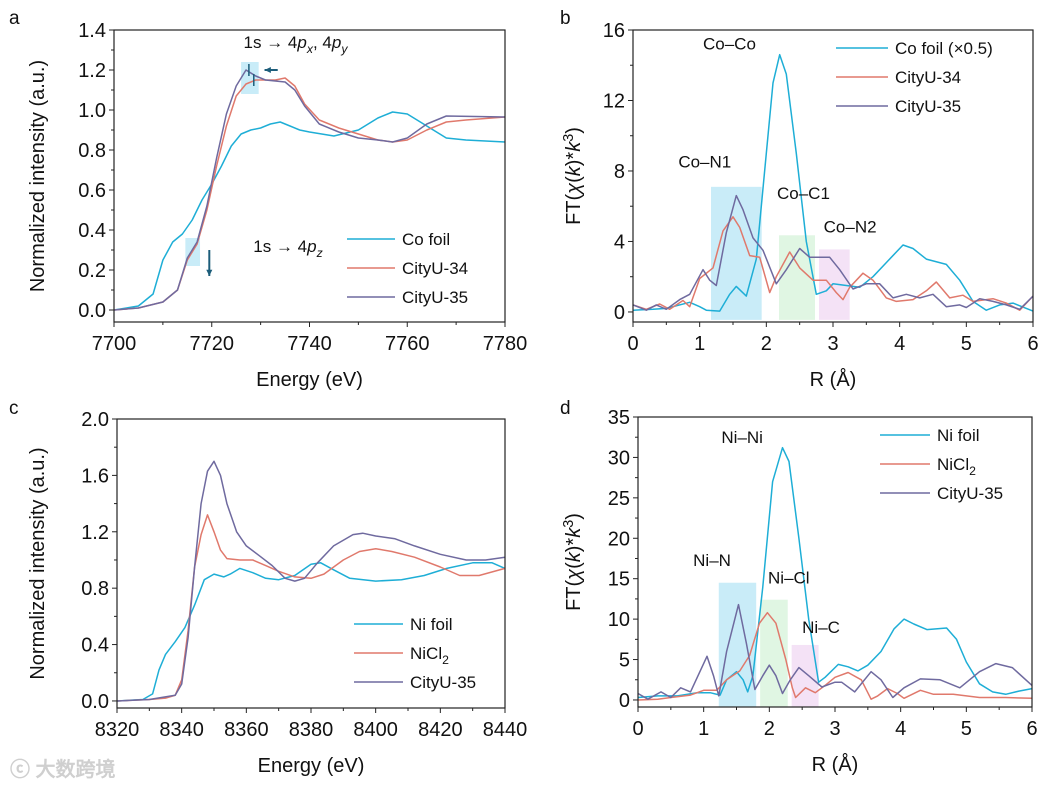  What do you see at coordinates (38, 563) in the screenshot?
I see `y-axis-label: Normalized intensity (a.u.)` at bounding box center [38, 563].